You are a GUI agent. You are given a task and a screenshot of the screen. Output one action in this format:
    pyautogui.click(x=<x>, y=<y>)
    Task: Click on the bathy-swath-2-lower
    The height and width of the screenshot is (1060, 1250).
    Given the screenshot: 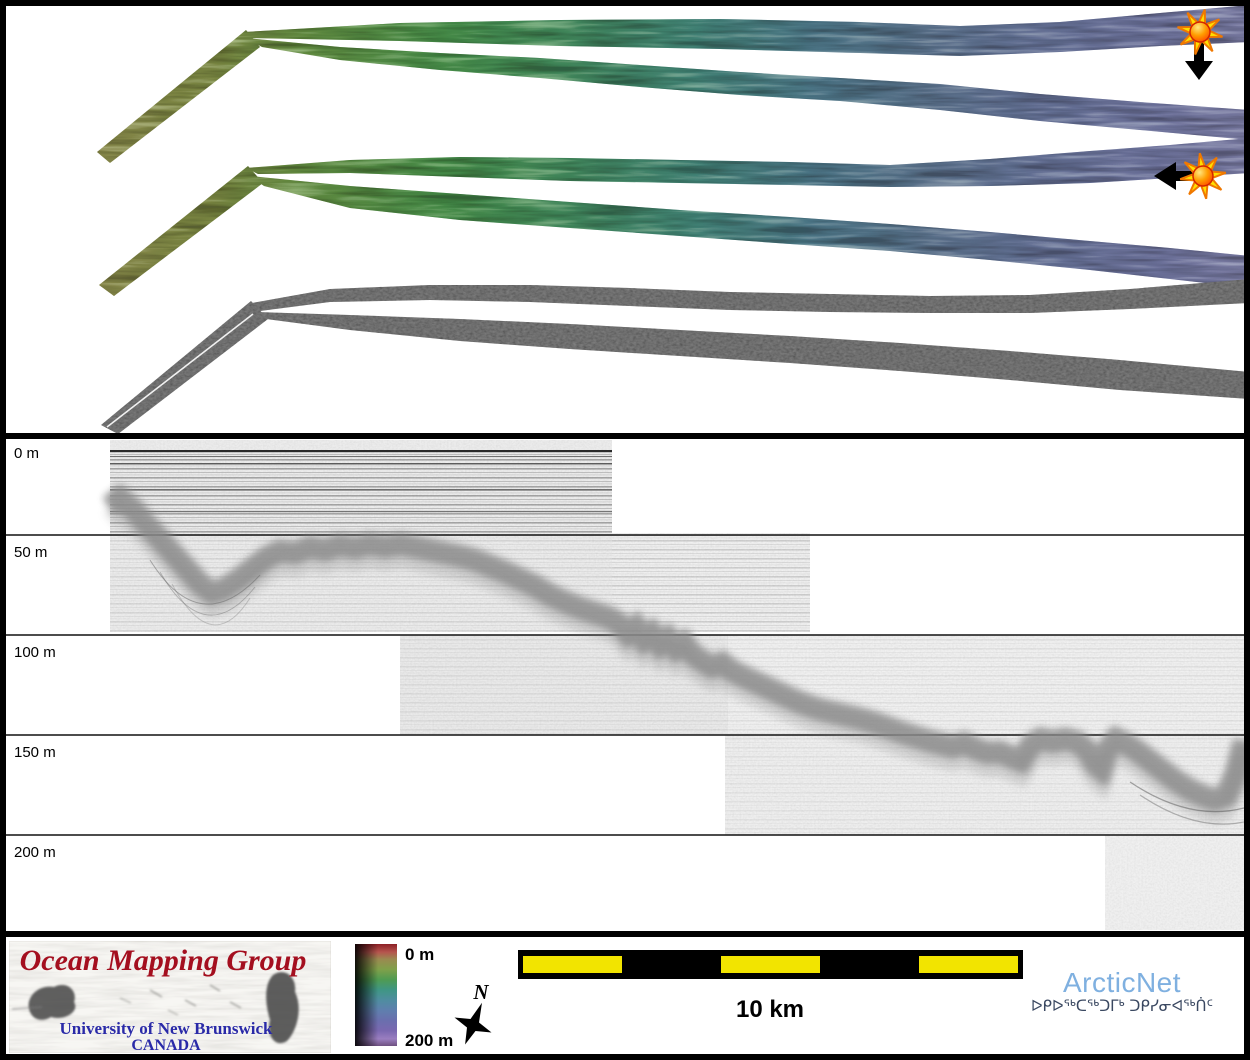 What is the action you would take?
    pyautogui.click(x=747, y=232)
    